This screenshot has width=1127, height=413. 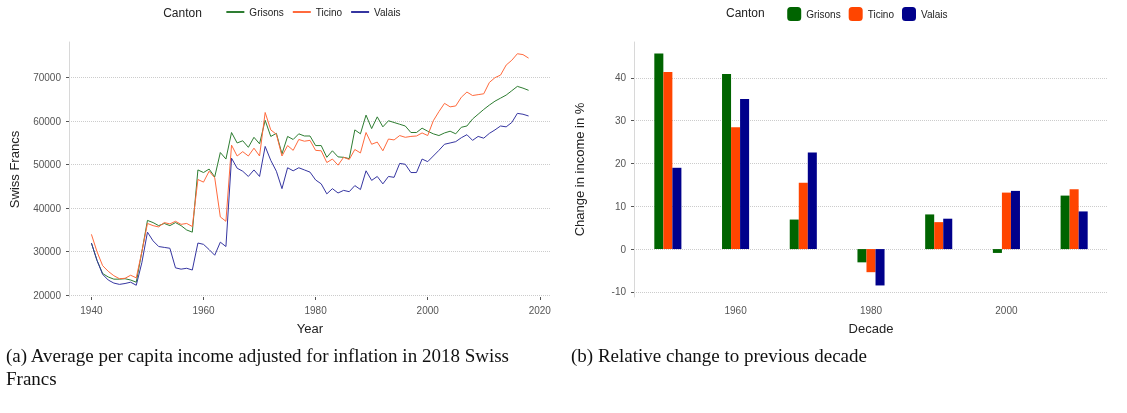 What do you see at coordinates (871, 328) in the screenshot?
I see `x-axis-title: Decade` at bounding box center [871, 328].